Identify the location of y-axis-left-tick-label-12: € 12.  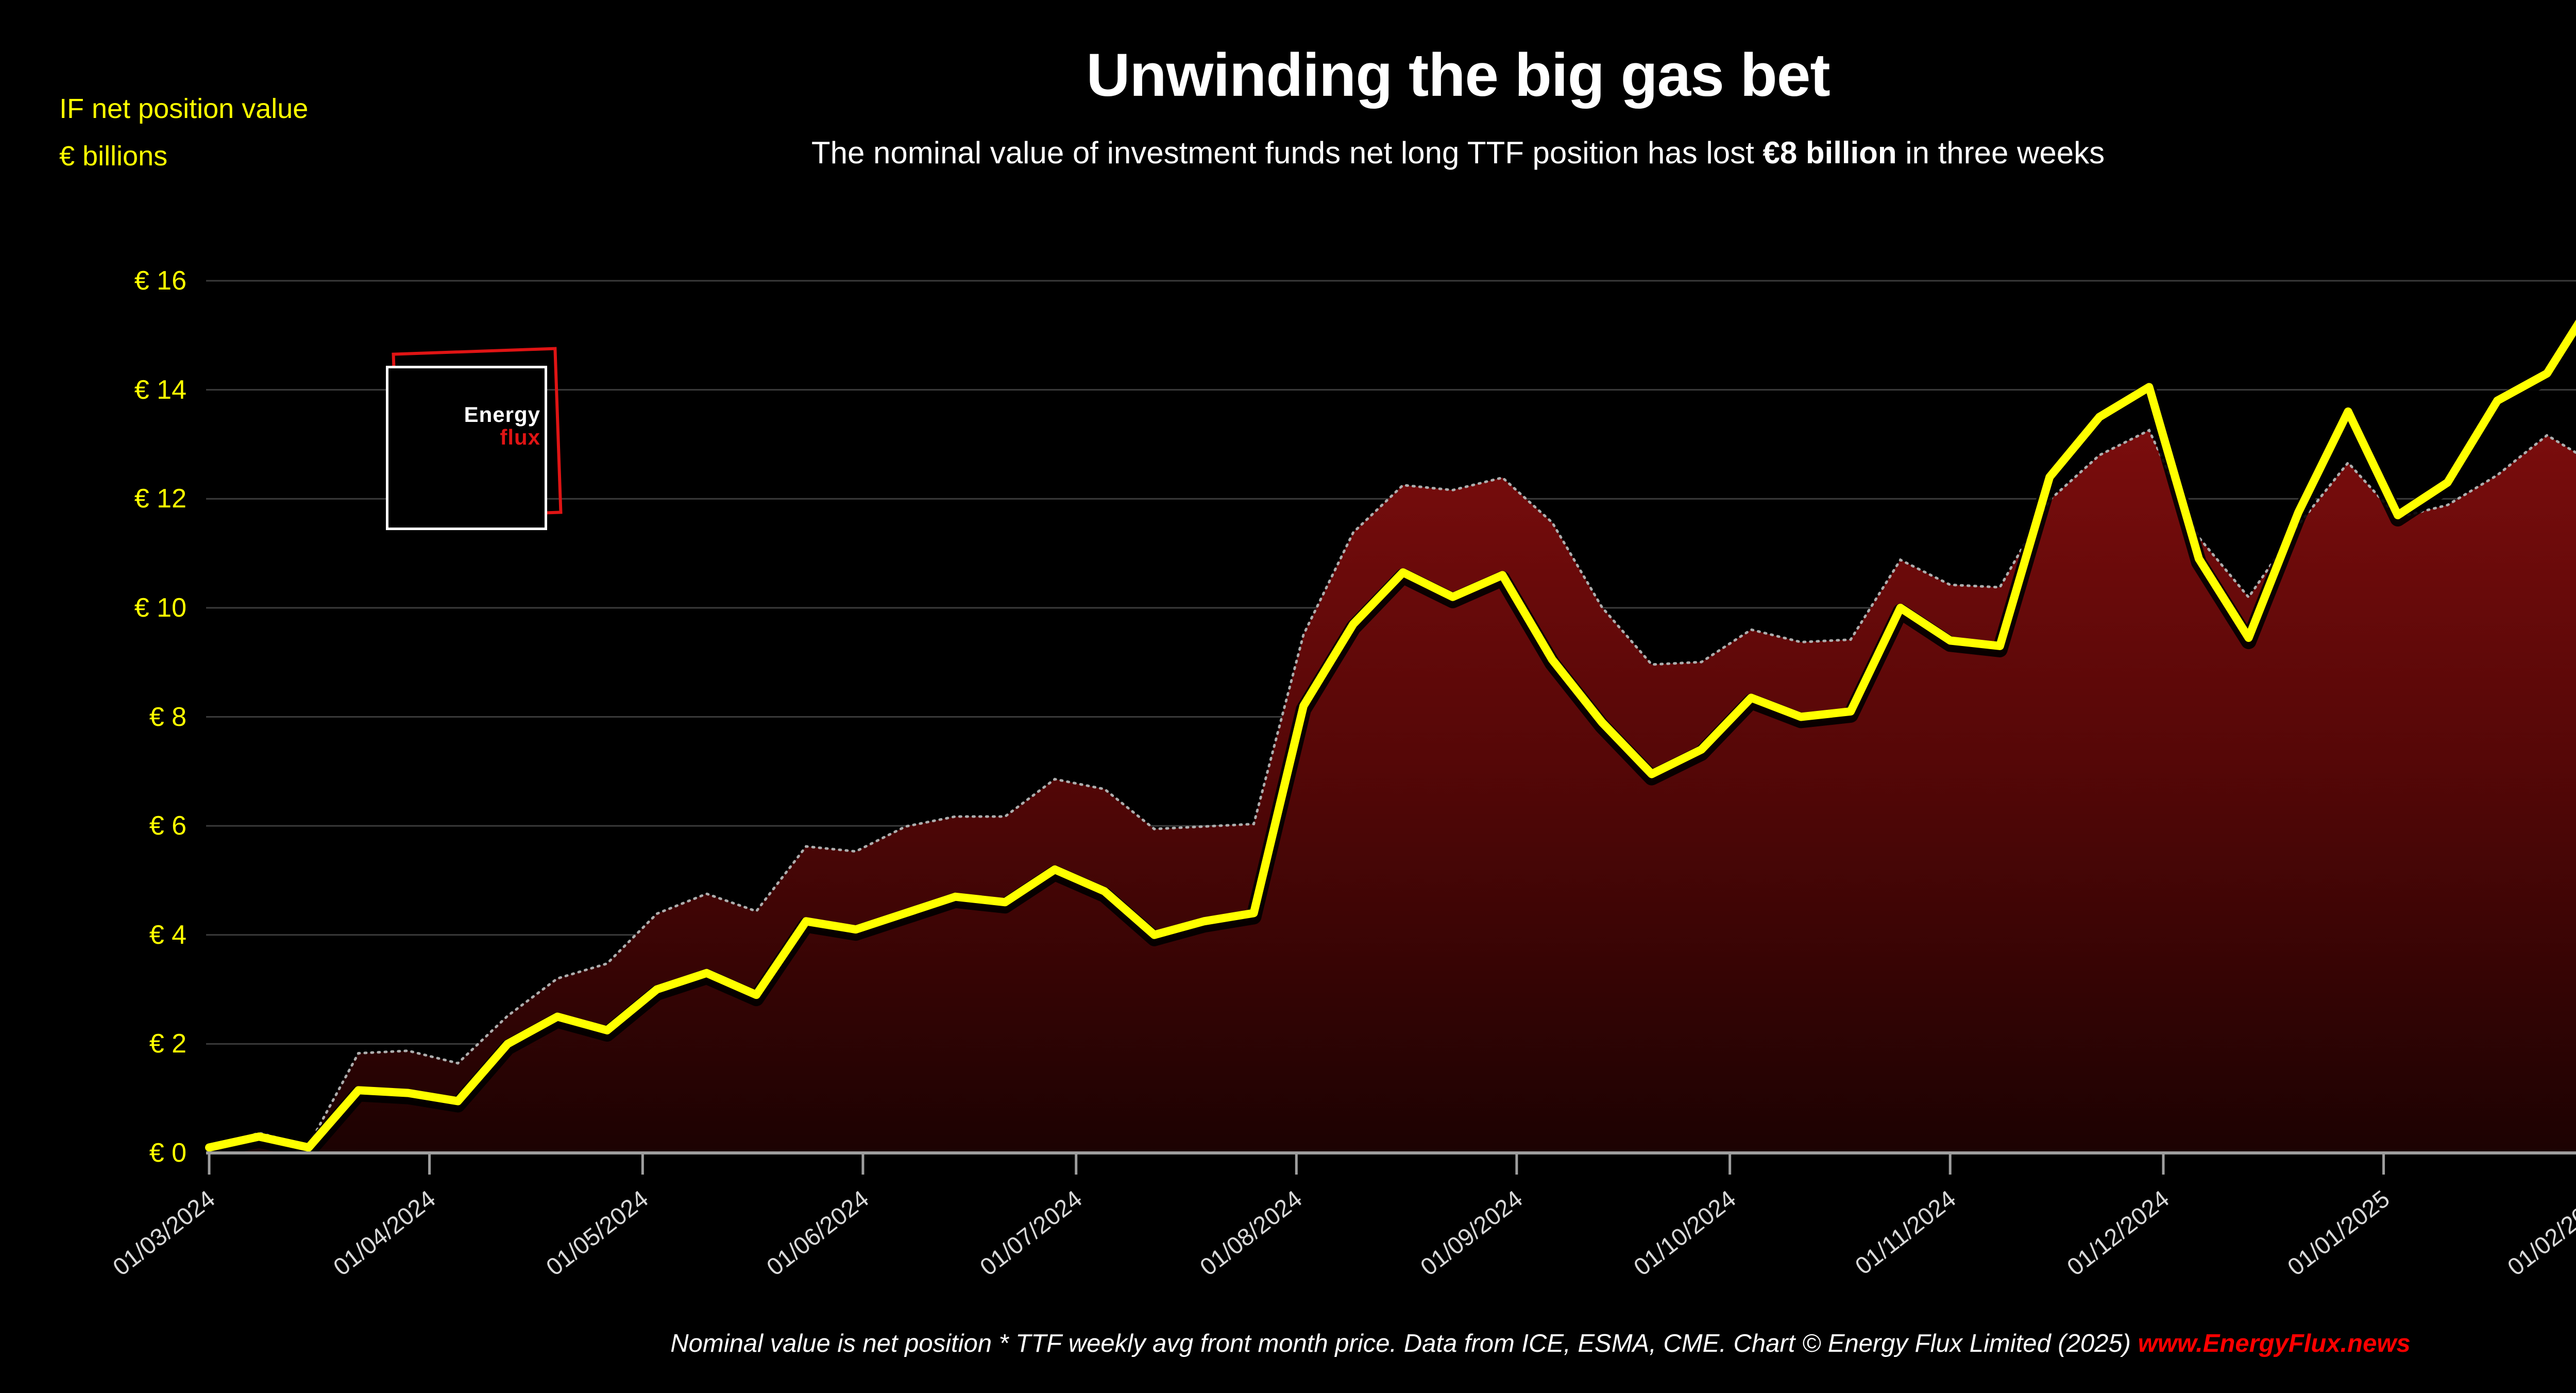
(160, 499).